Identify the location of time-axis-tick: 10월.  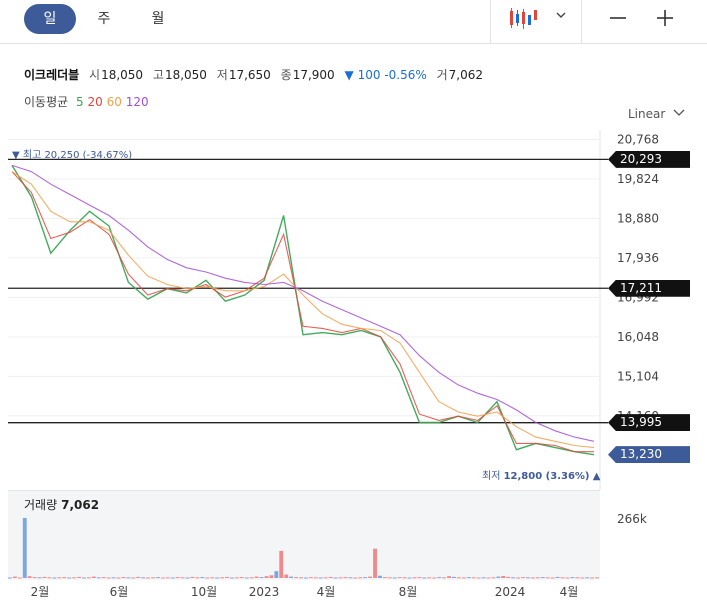
(204, 592).